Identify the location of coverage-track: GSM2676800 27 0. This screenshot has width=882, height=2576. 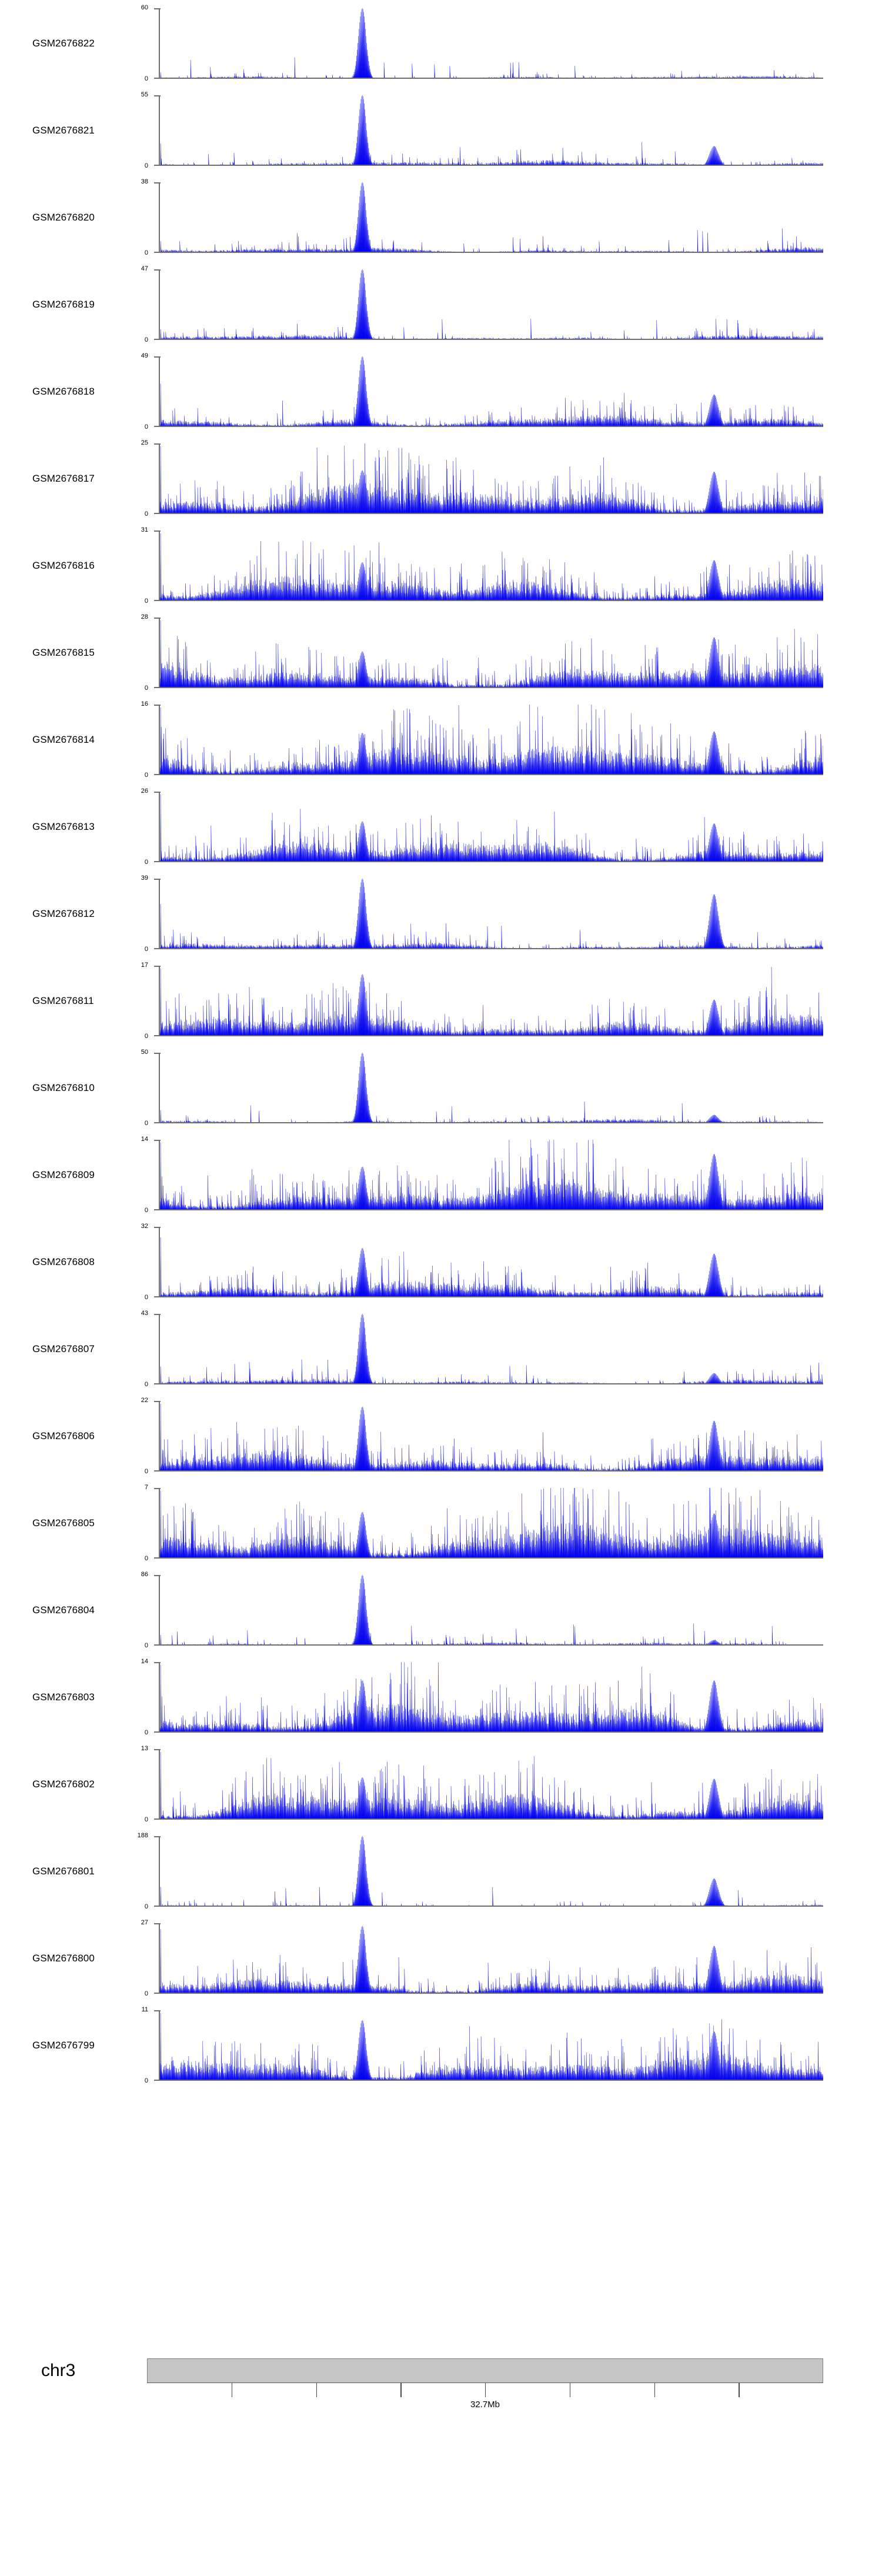
(441, 1958).